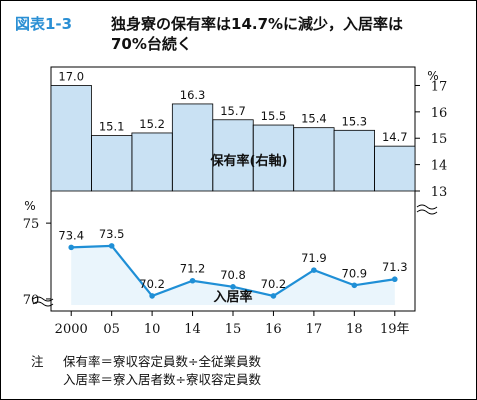  I want to click on occupancy-rate-value-label: 71.9, so click(314, 258).